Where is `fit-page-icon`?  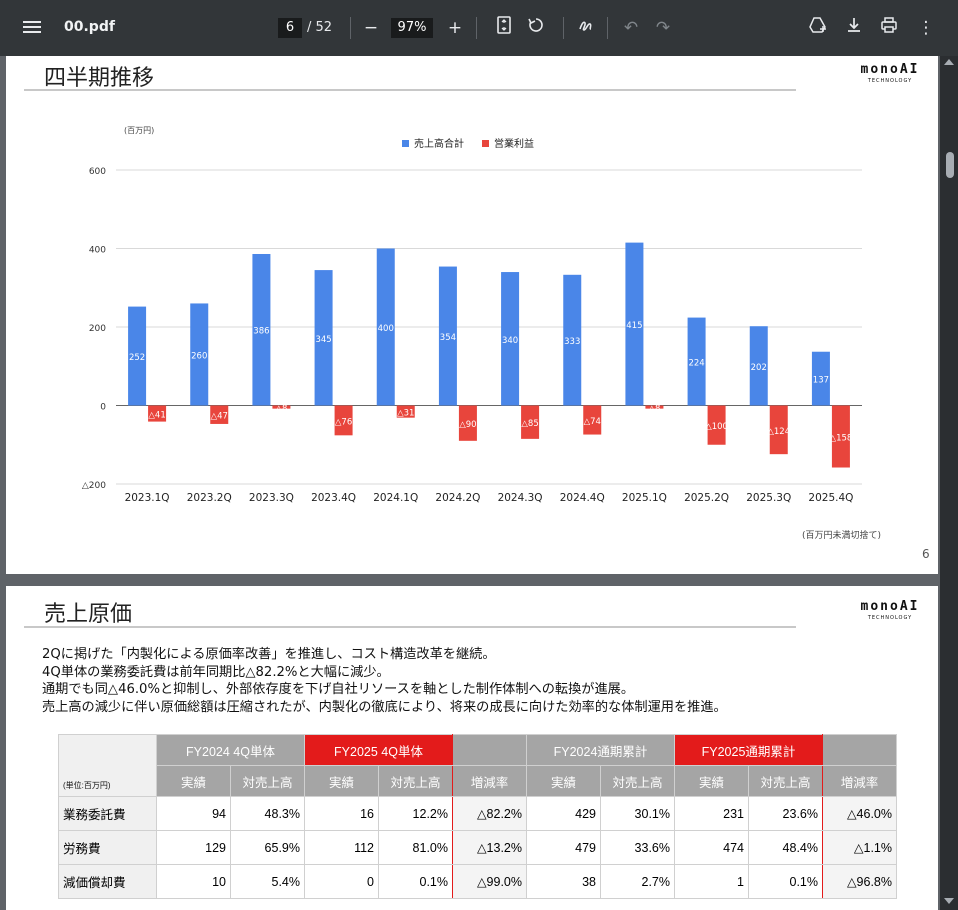
fit-page-icon is located at coordinates (504, 28).